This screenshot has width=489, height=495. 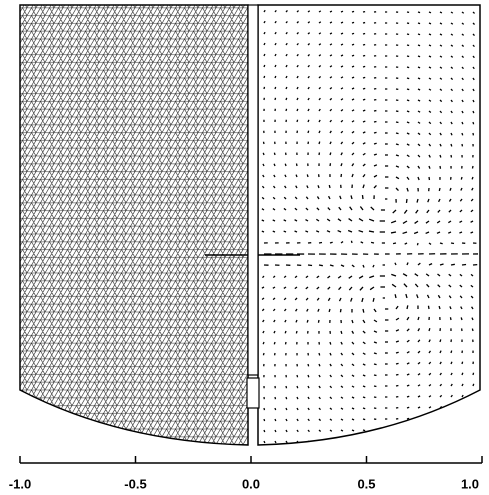 What do you see at coordinates (470, 483) in the screenshot?
I see `x-tick-label: 1.0` at bounding box center [470, 483].